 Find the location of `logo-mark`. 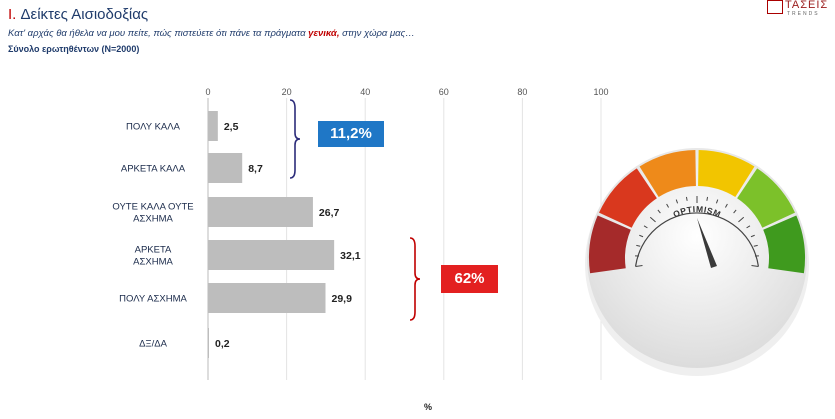

logo-mark is located at coordinates (775, 7).